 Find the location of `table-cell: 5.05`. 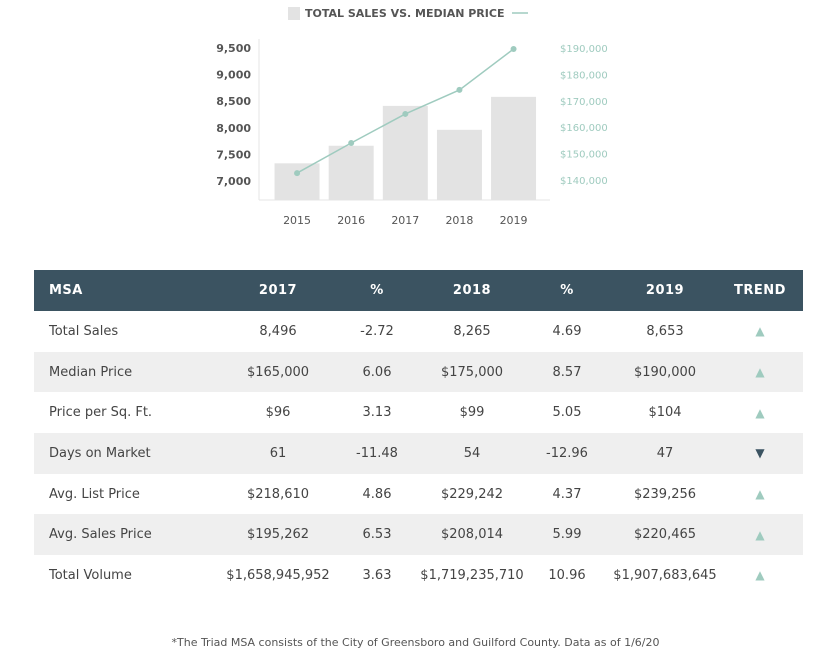

table-cell: 5.05 is located at coordinates (567, 413).